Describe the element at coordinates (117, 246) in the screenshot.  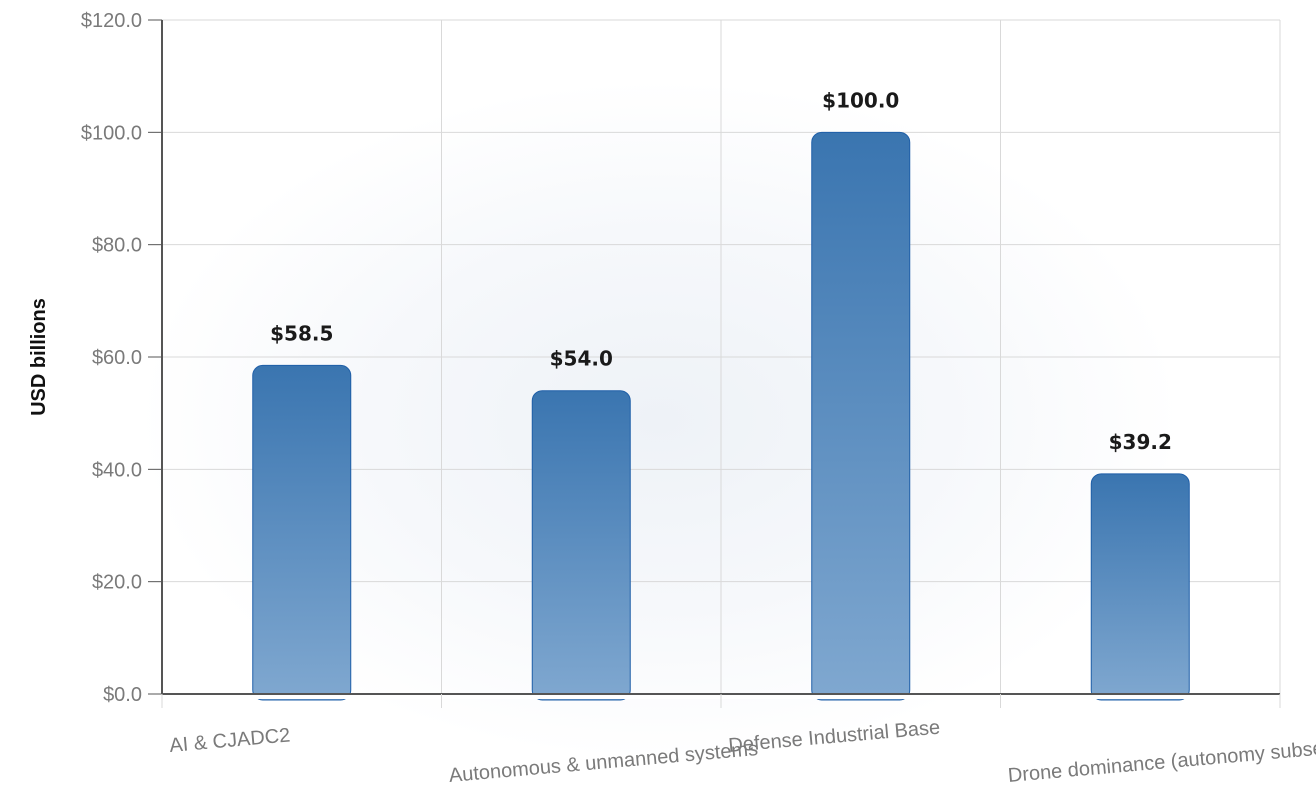
I see `y-tick-label: $80.0` at that location.